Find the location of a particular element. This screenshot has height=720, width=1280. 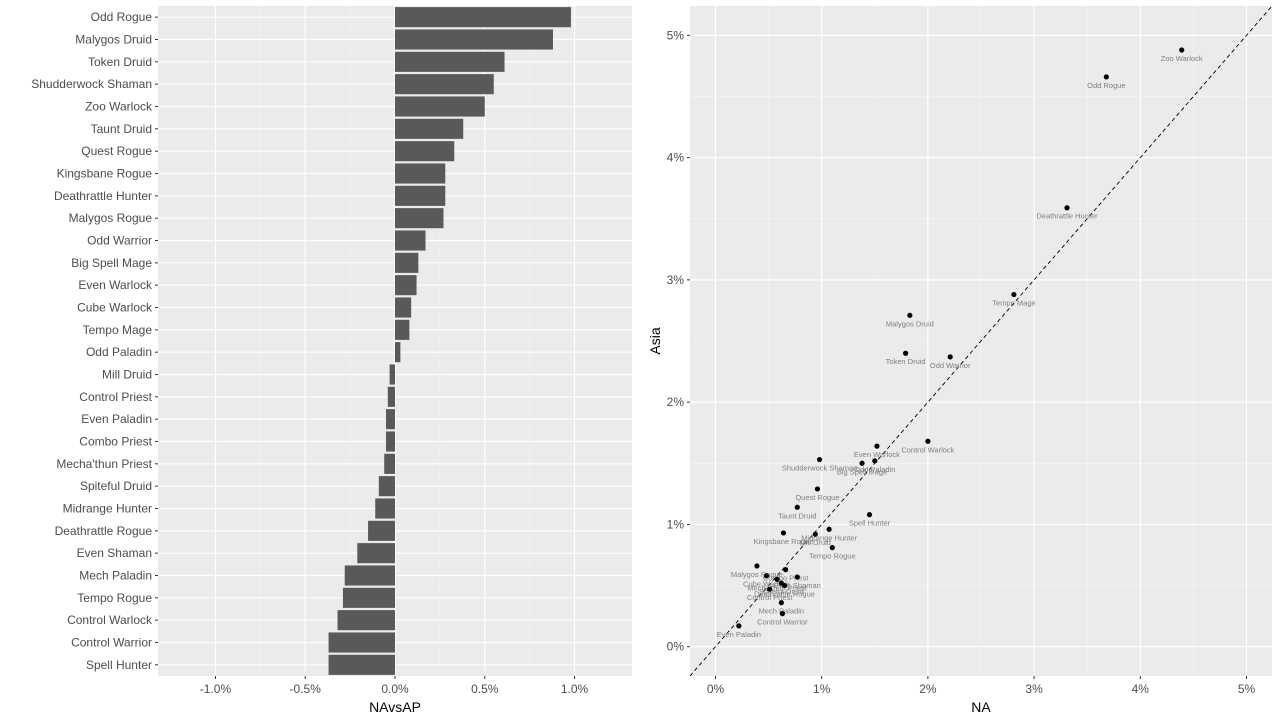

point-label: Even Shaman is located at coordinates (797, 585).